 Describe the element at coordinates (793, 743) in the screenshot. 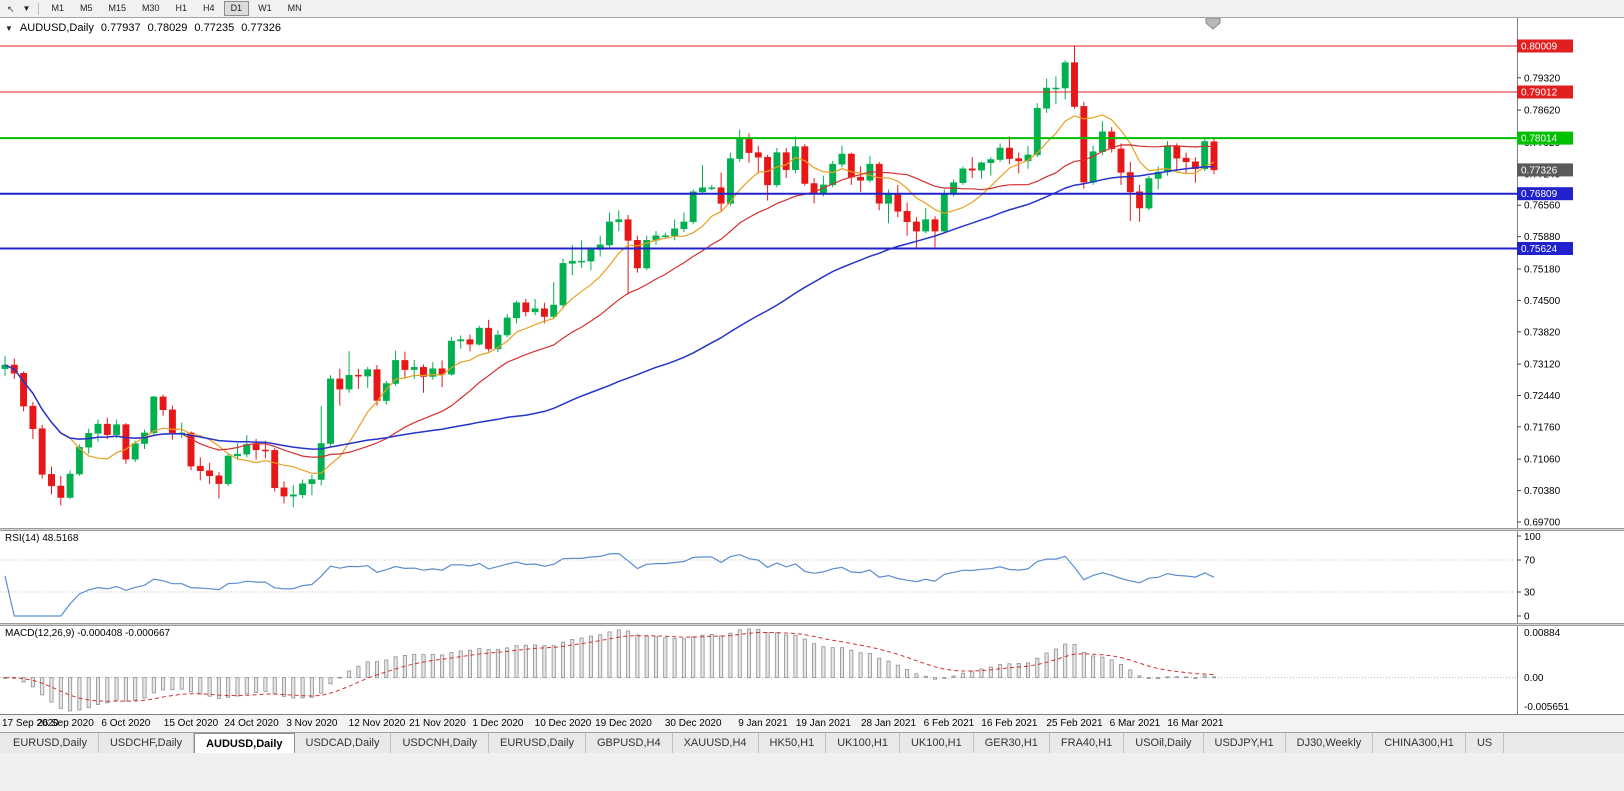

I see `chart-tab-hk50-h1: HK50,H1` at that location.